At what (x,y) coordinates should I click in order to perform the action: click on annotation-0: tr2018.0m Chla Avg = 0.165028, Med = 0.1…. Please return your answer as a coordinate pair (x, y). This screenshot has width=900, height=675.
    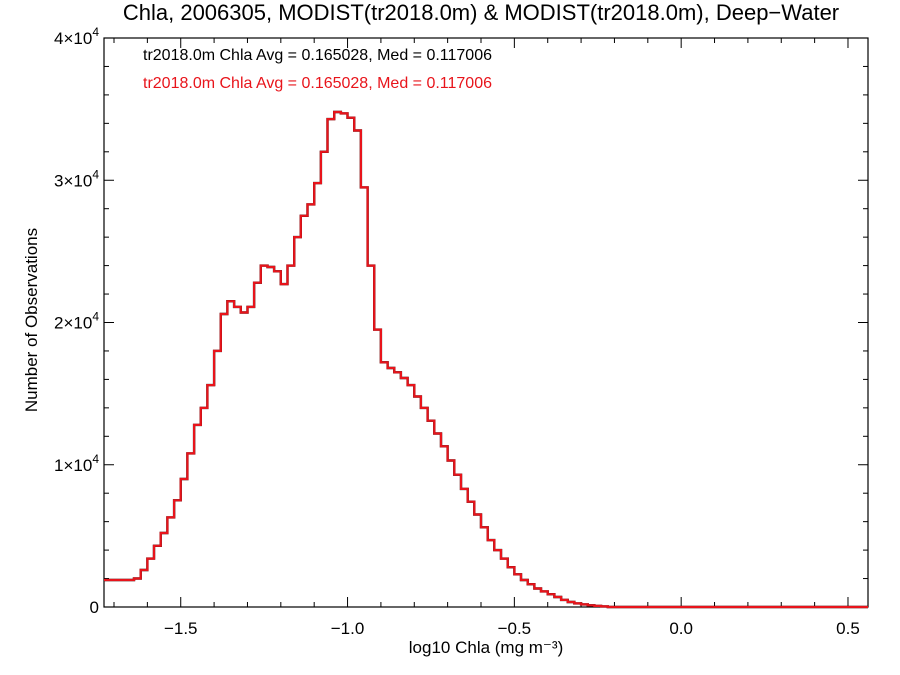
    Looking at the image, I should click on (317, 55).